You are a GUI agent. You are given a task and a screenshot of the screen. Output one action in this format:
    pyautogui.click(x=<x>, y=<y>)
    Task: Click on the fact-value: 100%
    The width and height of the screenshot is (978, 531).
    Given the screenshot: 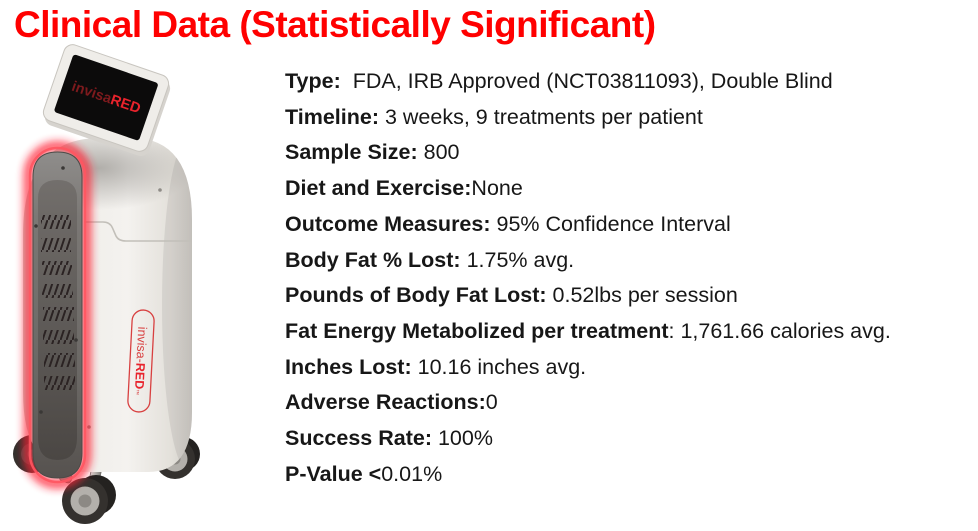 What is the action you would take?
    pyautogui.click(x=462, y=438)
    